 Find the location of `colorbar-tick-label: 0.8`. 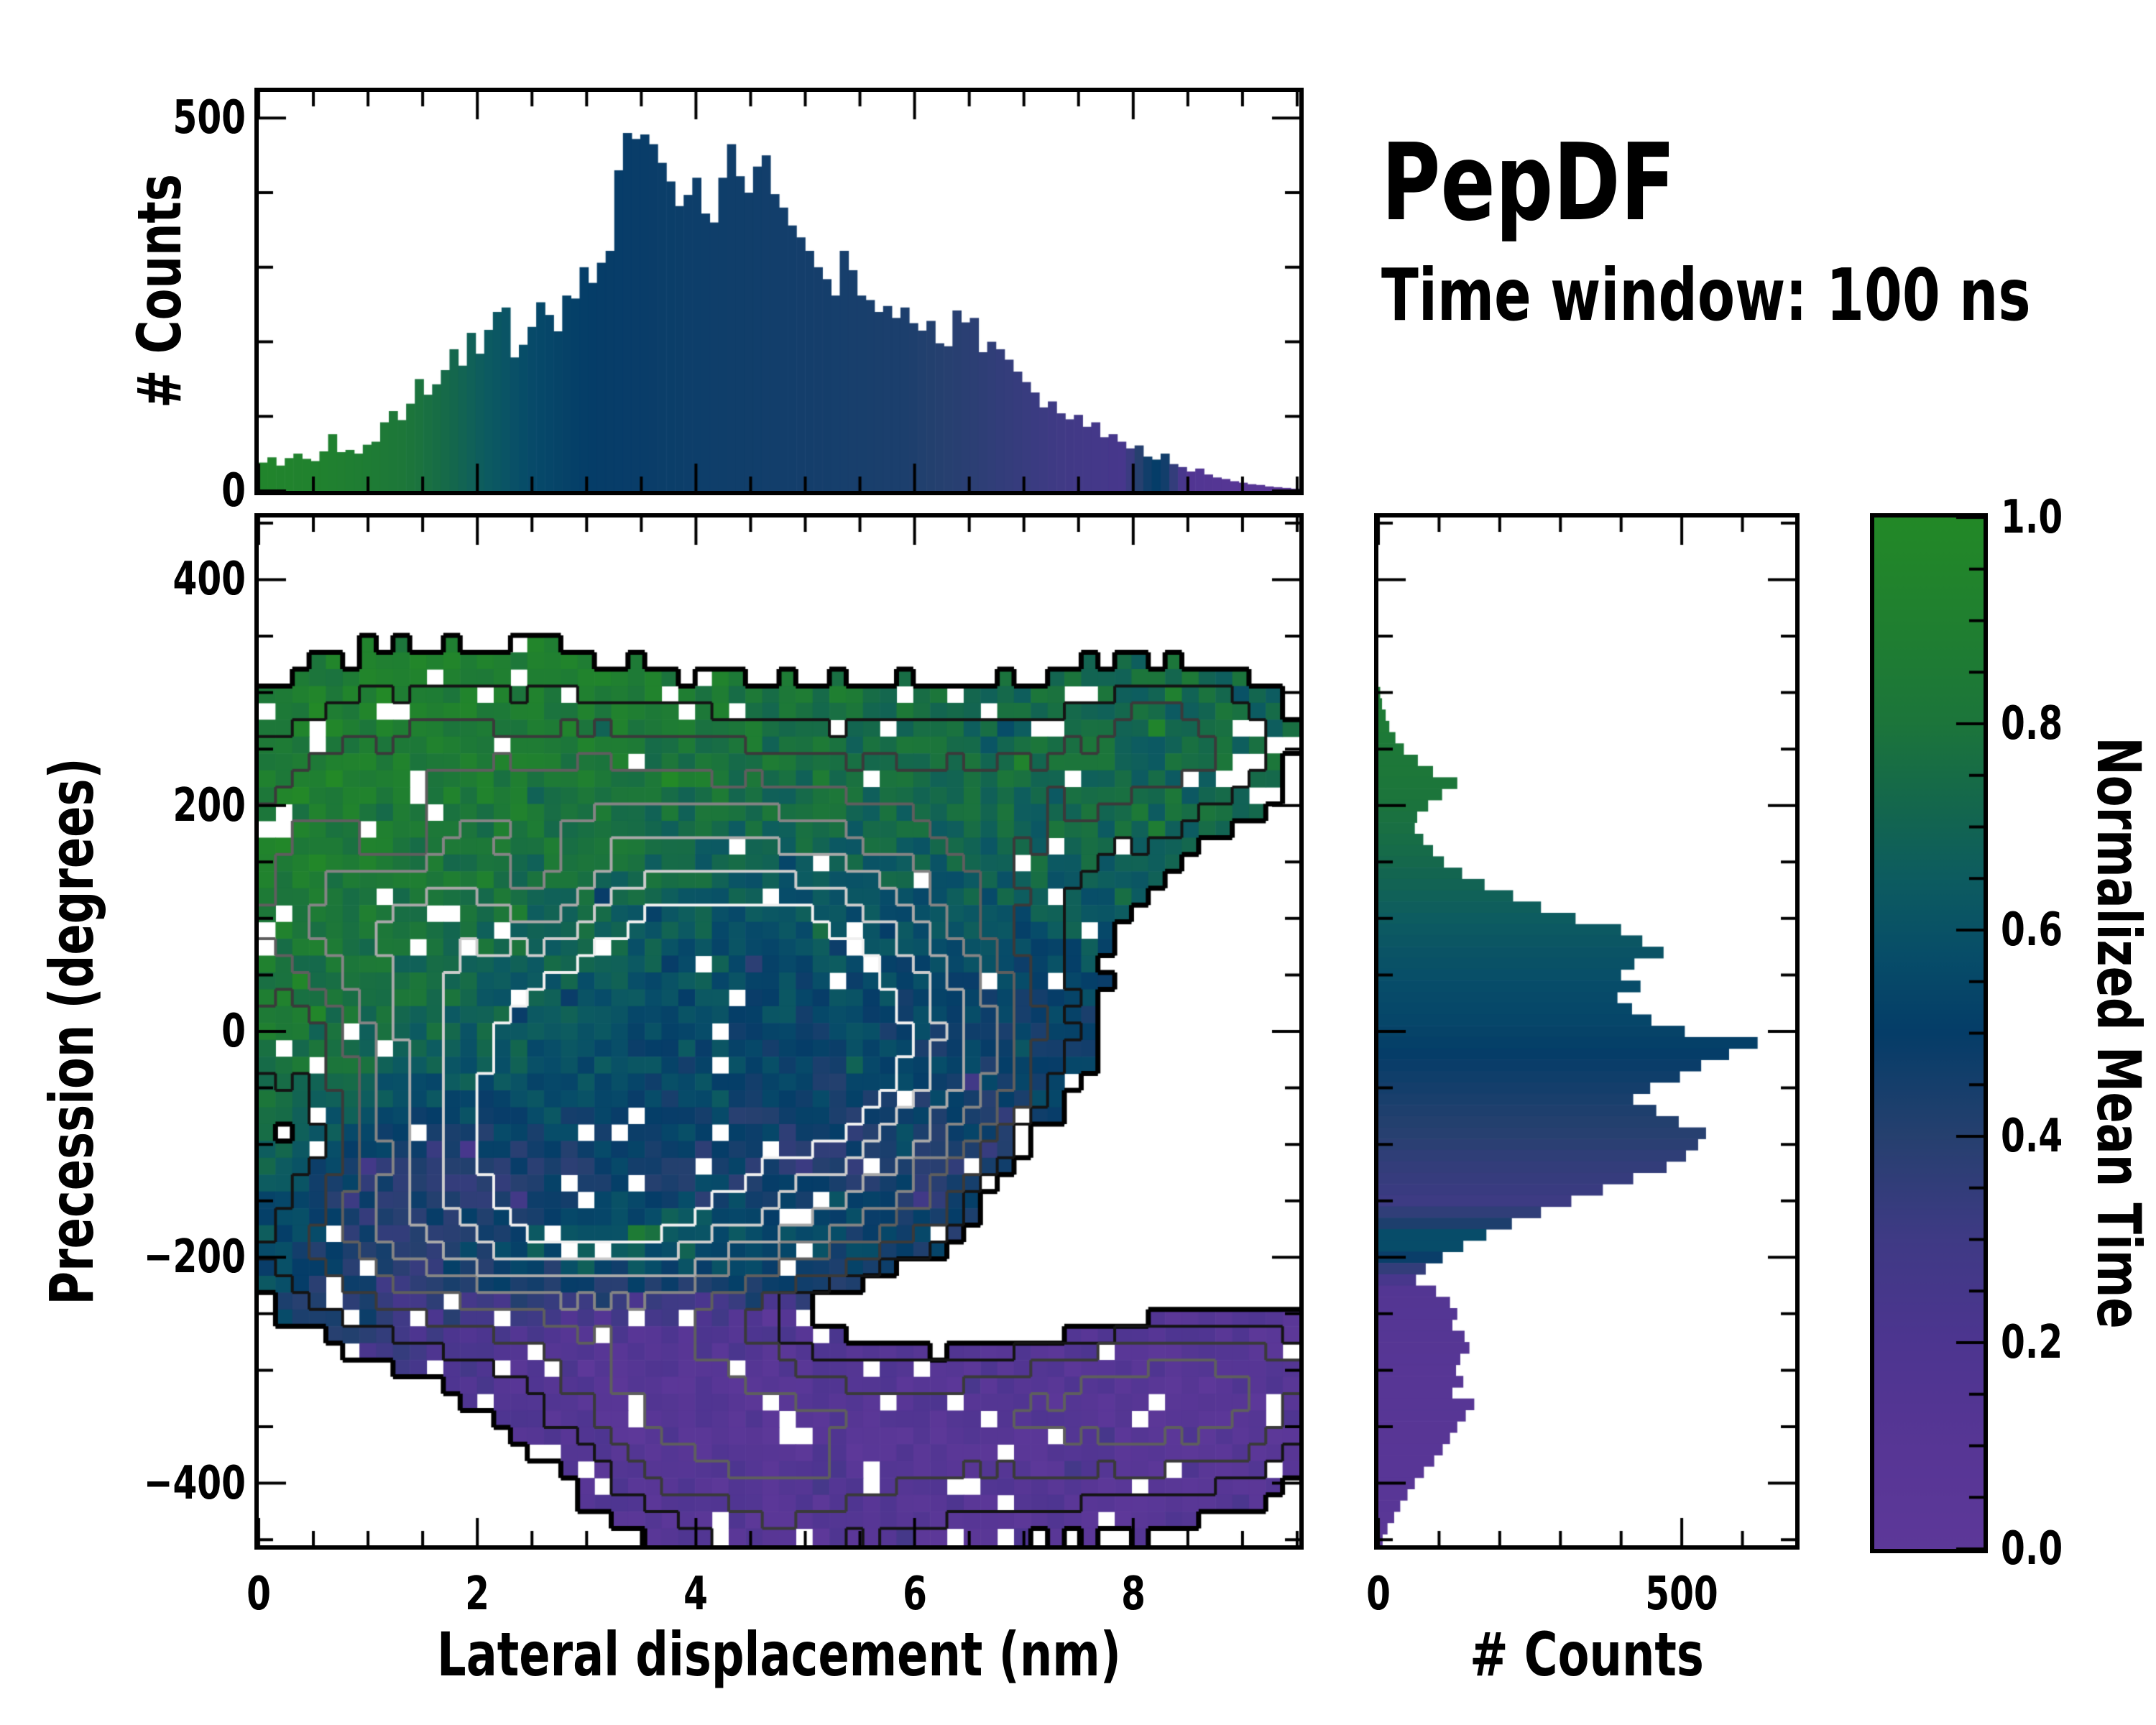

colorbar-tick-label: 0.8 is located at coordinates (2032, 723).